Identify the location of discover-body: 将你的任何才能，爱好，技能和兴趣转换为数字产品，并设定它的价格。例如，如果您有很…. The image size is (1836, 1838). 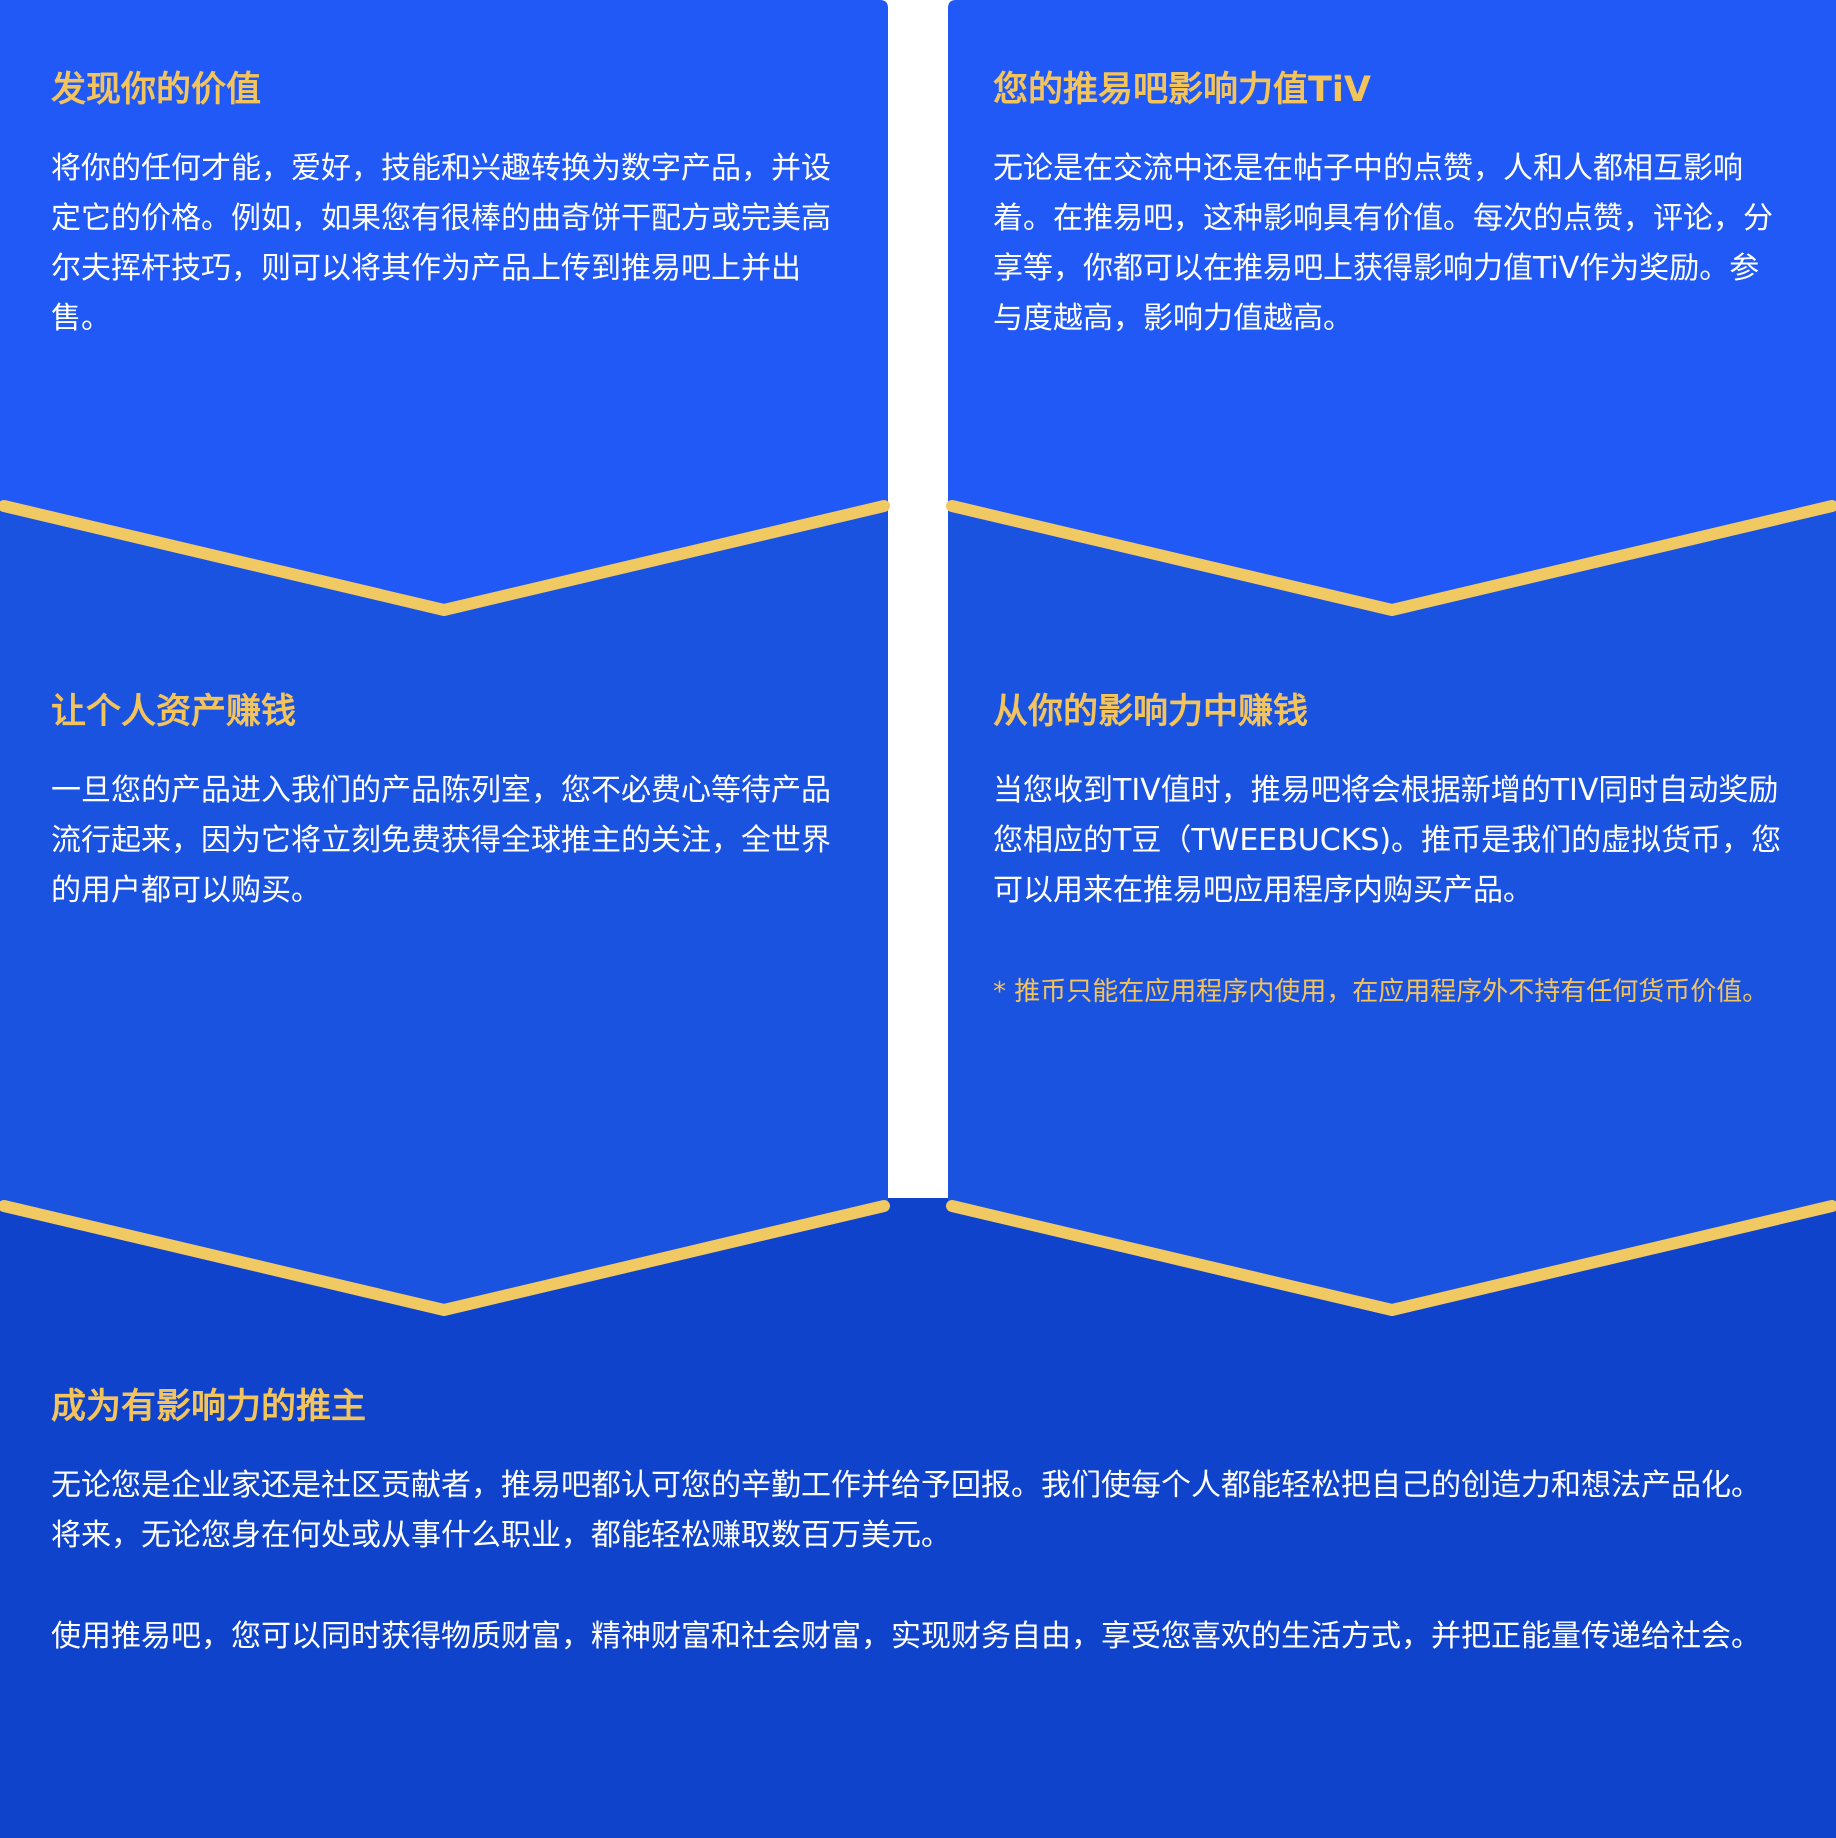
(441, 243).